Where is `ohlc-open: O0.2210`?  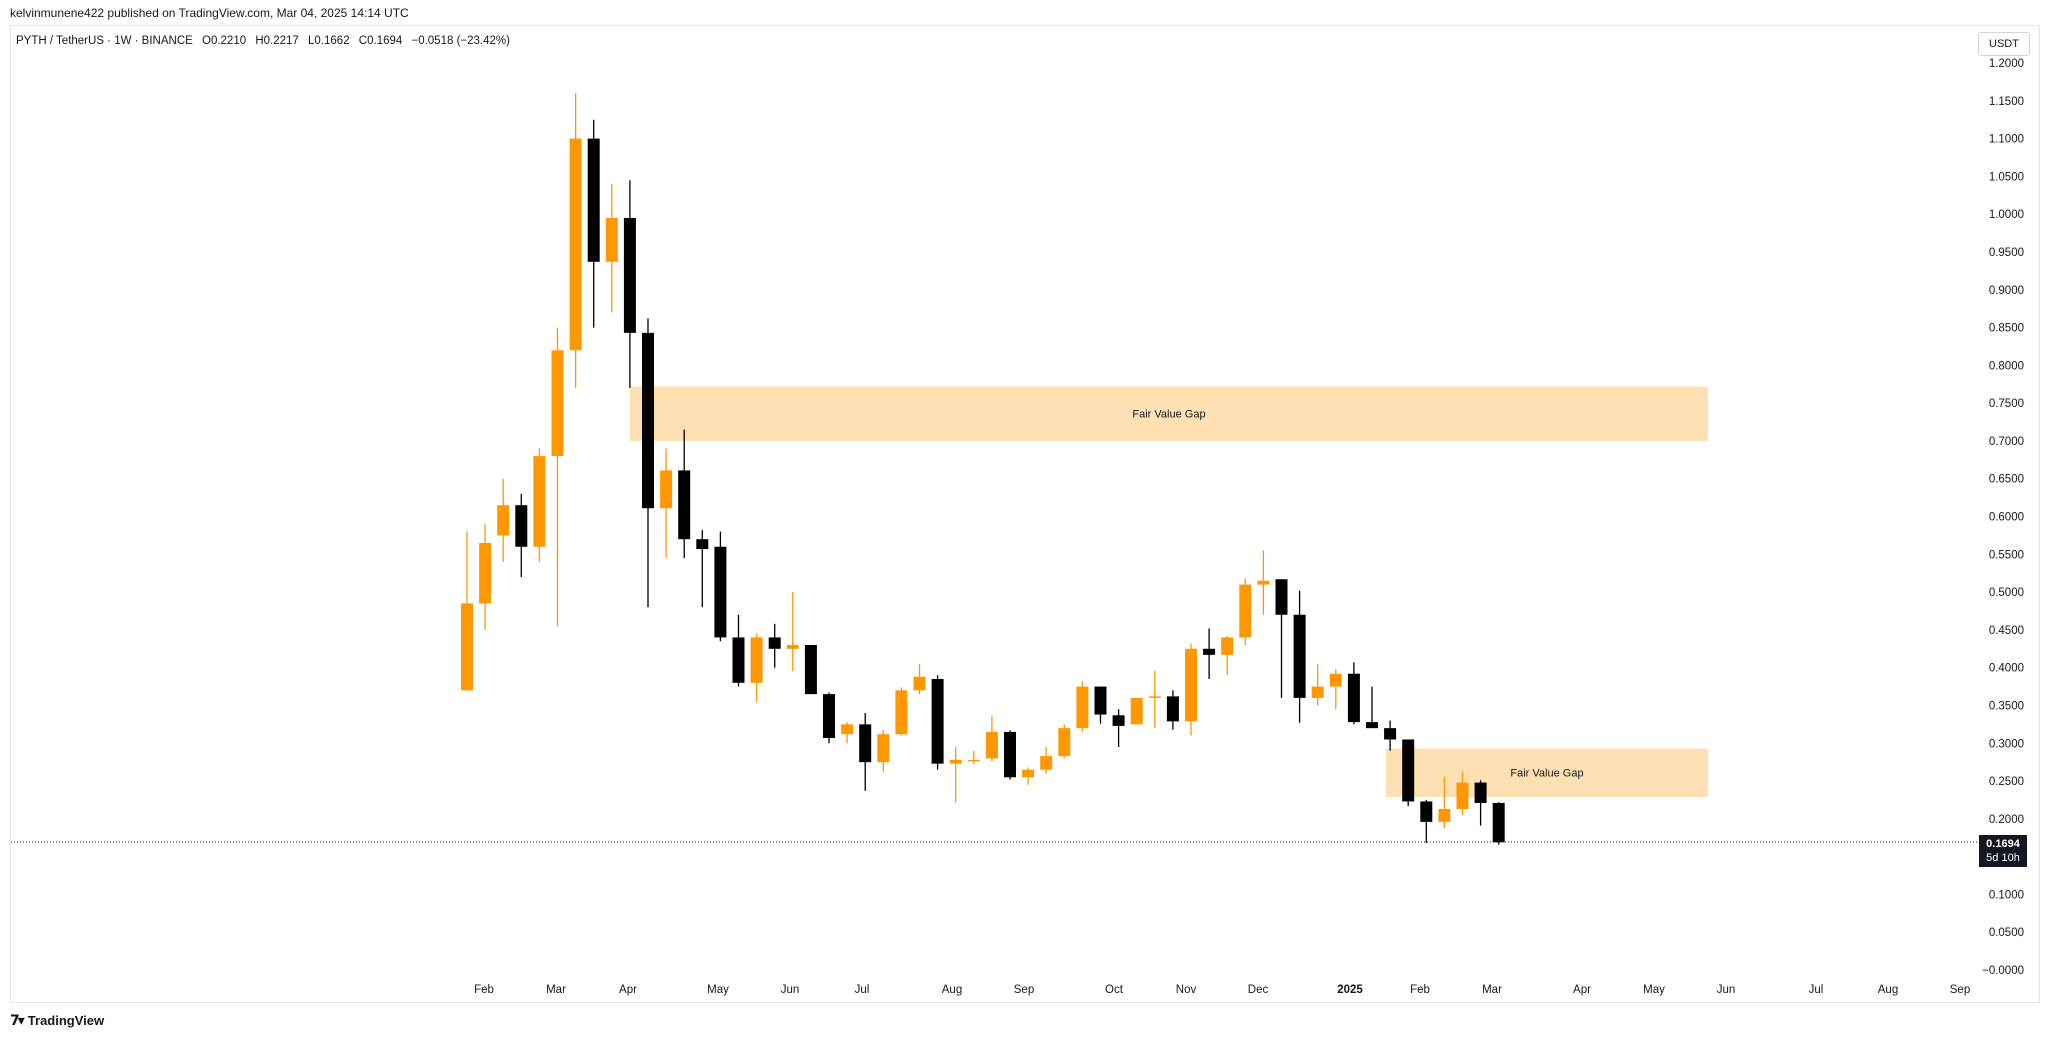
ohlc-open: O0.2210 is located at coordinates (224, 41).